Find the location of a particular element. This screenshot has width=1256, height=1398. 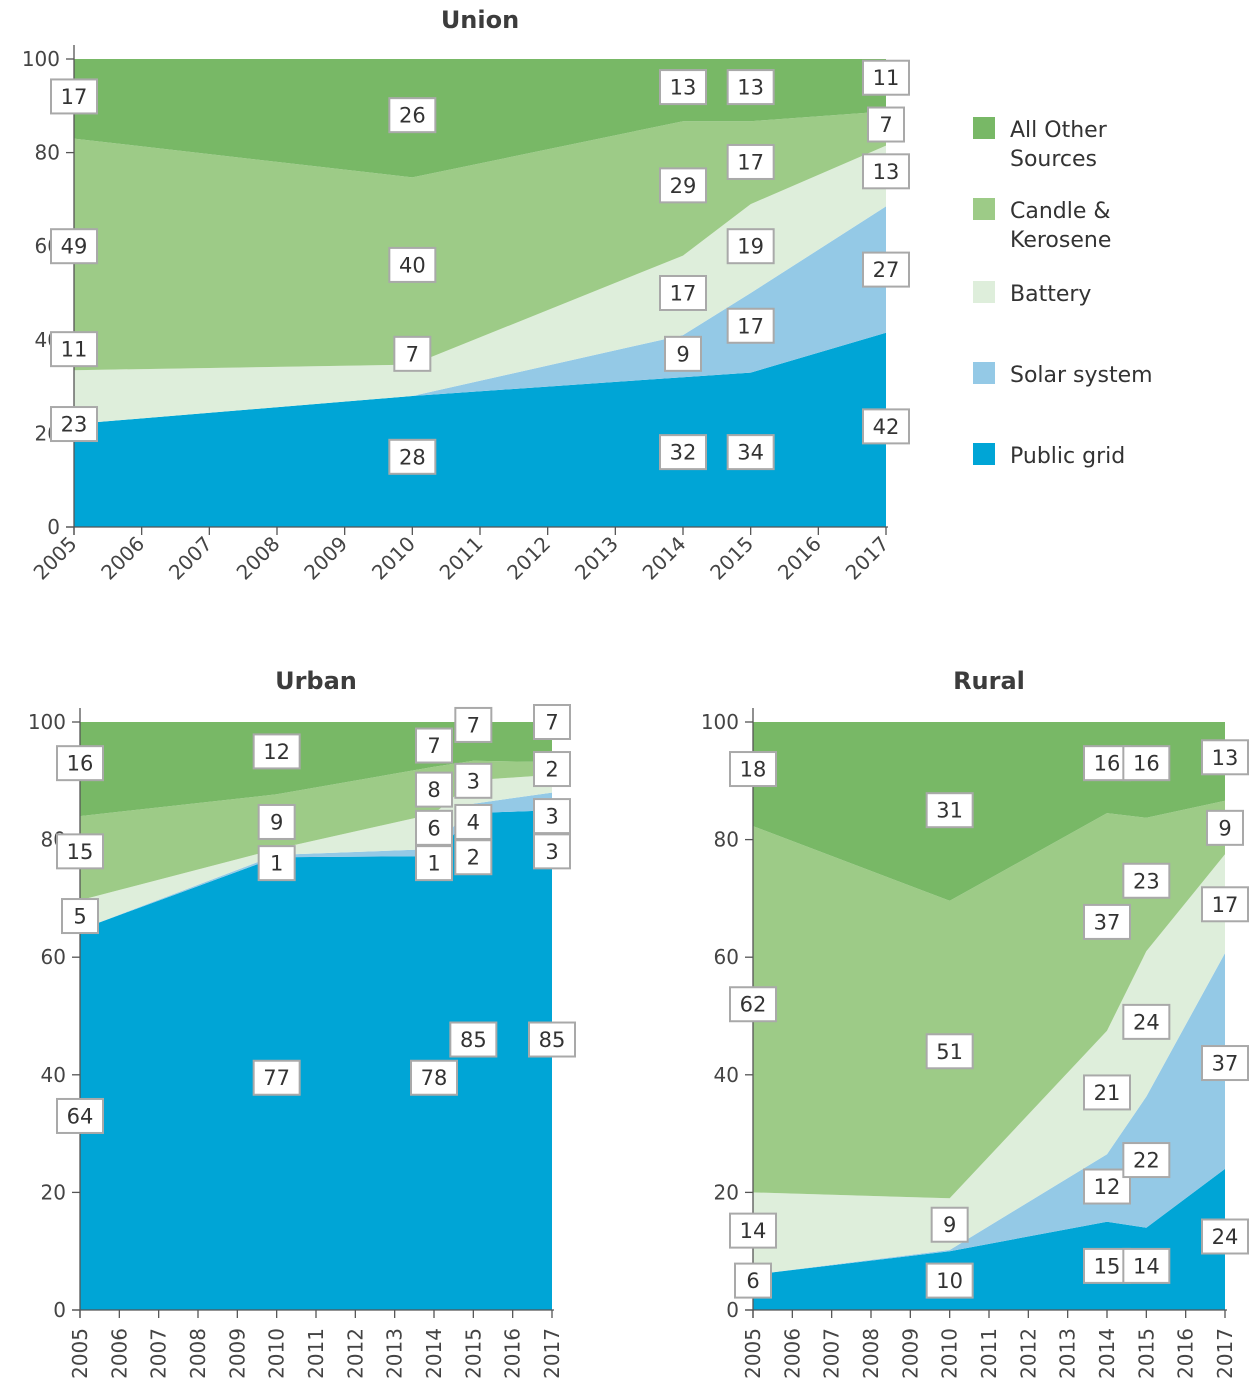

data-label-text: 40 is located at coordinates (412, 265).